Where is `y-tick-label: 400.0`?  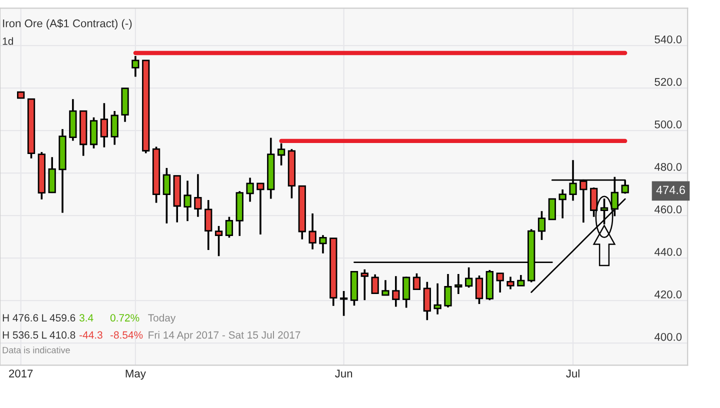
y-tick-label: 400.0 is located at coordinates (668, 336).